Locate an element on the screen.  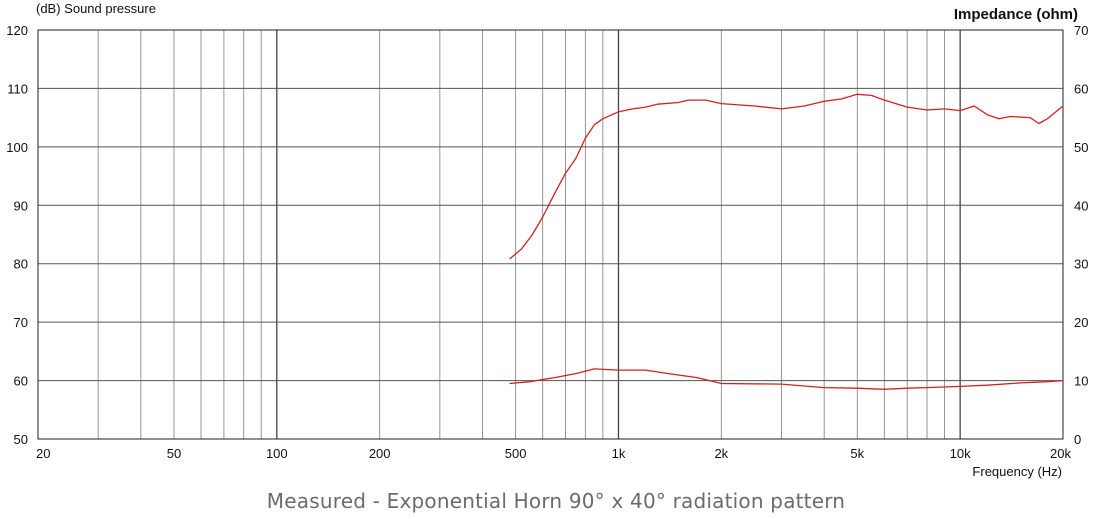
y-left-tick-label: 110 is located at coordinates (17, 88).